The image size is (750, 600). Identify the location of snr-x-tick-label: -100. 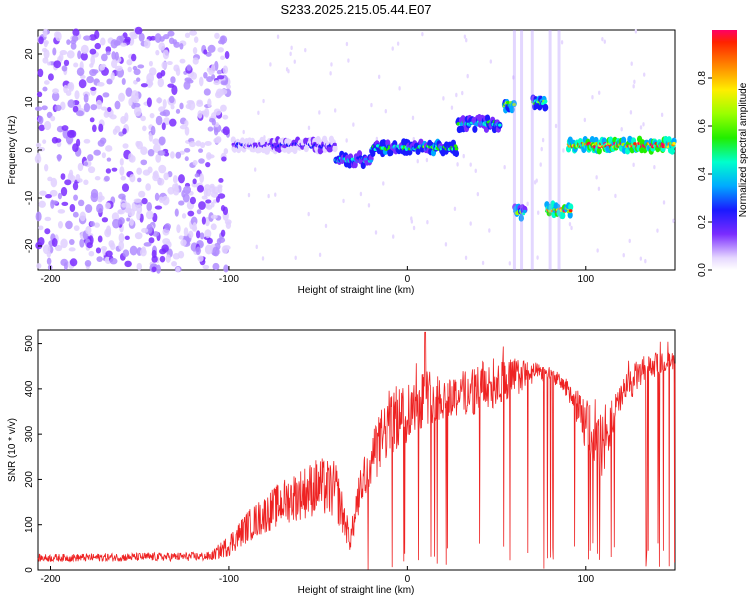
(229, 579).